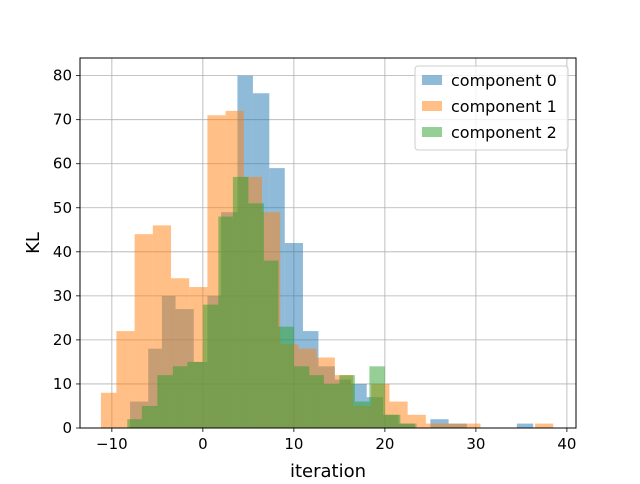  I want to click on x-axis-ticks: −10 0 10 20 30 40, so click(336, 440).